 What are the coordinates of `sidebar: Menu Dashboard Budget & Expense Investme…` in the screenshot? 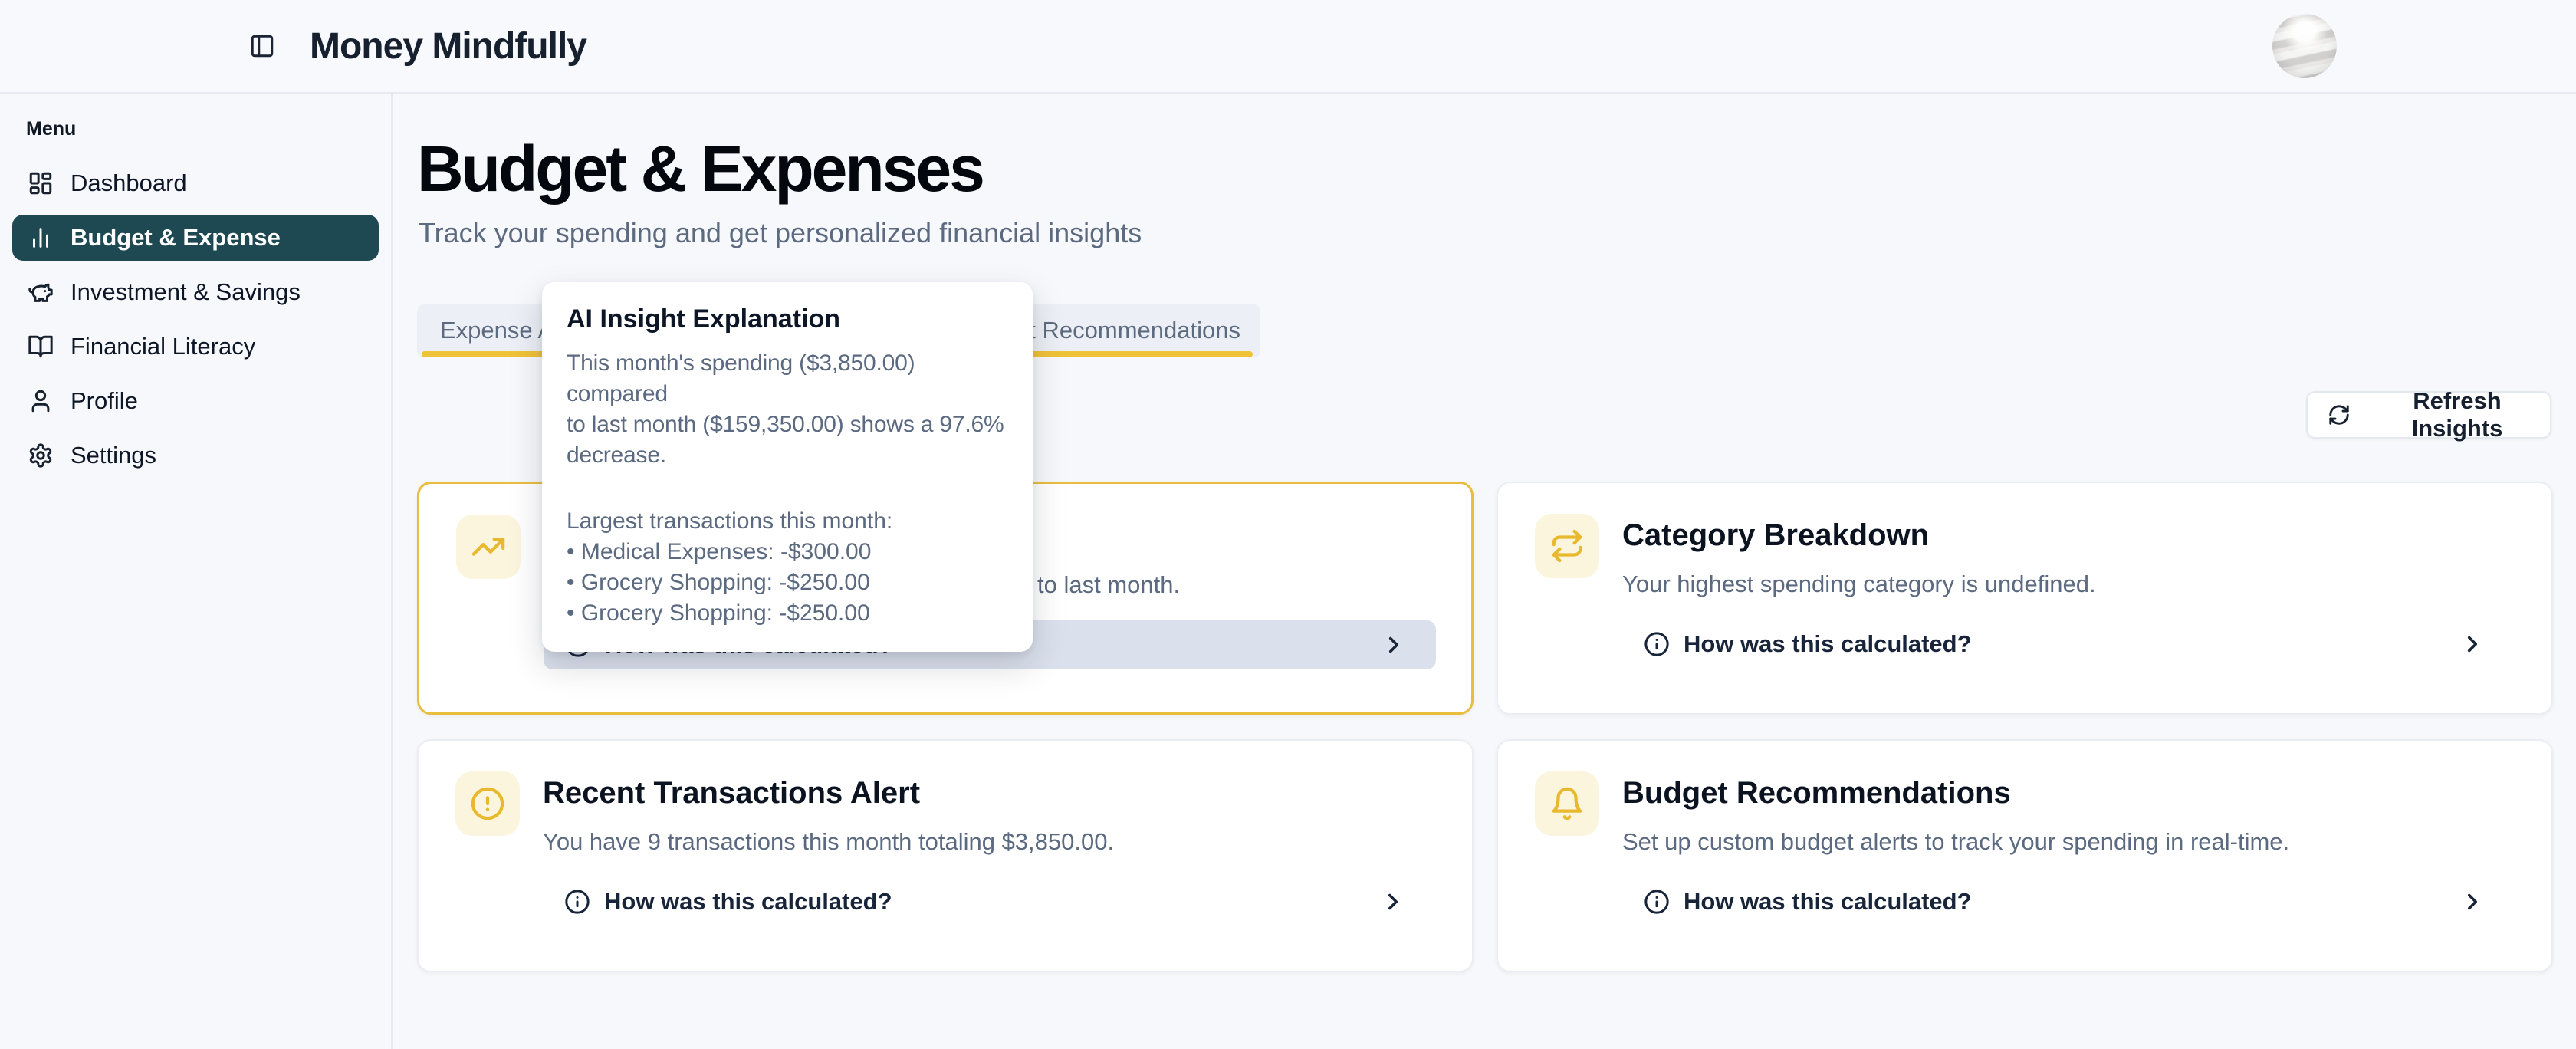 It's located at (196, 571).